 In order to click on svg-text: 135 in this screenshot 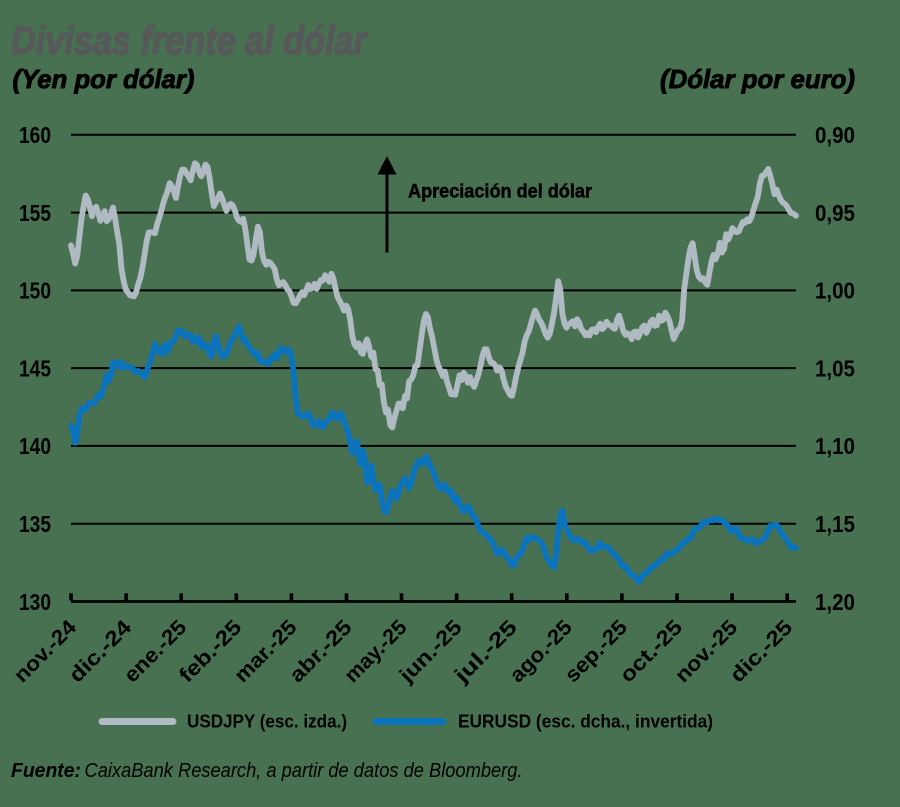, I will do `click(35, 524)`.